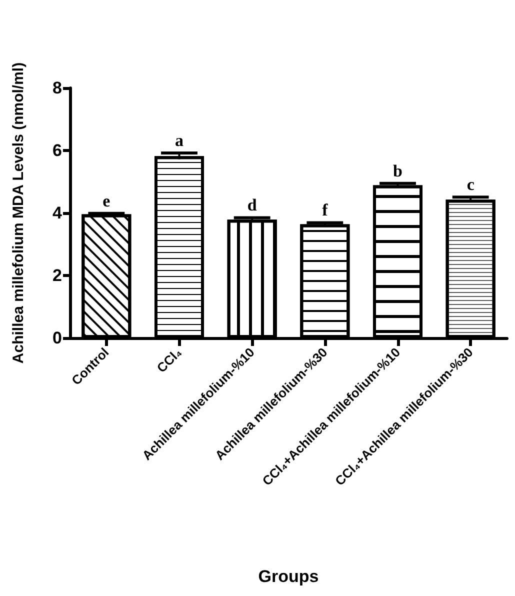 This screenshot has height=596, width=515. What do you see at coordinates (169, 360) in the screenshot?
I see `x-tick-label: CCl₄` at bounding box center [169, 360].